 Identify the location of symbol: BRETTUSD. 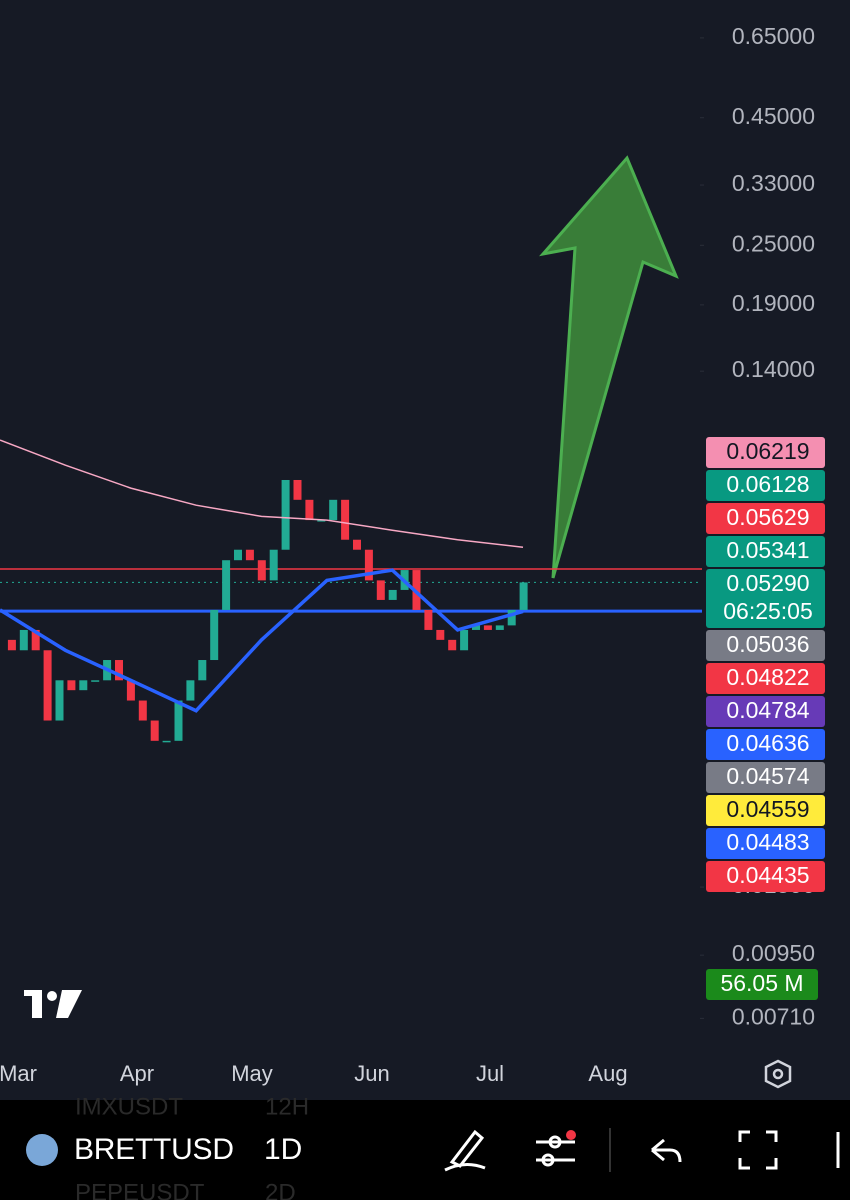
(154, 1149).